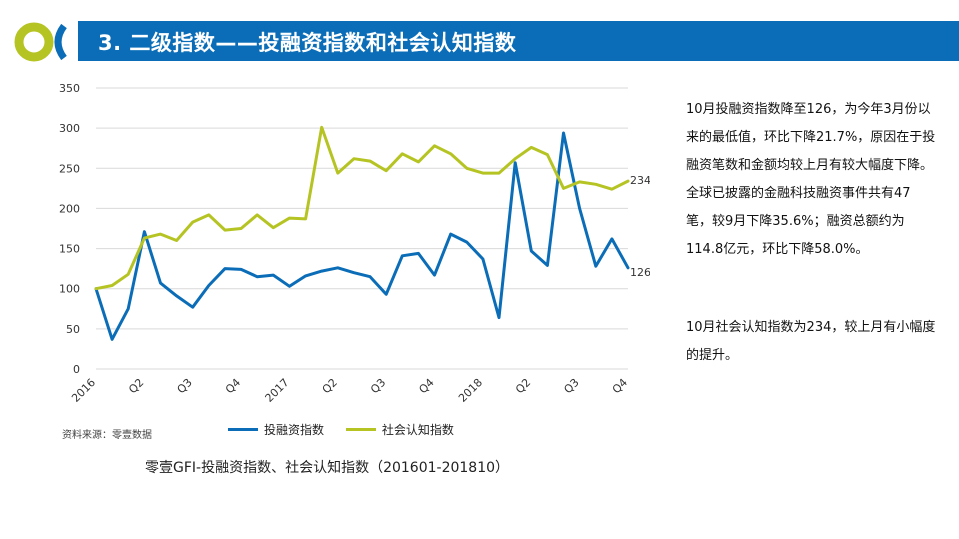  What do you see at coordinates (811, 341) in the screenshot?
I see `commentary-paragraph-2: 10月社会认知指数为234，较上月有小幅度的提升。` at bounding box center [811, 341].